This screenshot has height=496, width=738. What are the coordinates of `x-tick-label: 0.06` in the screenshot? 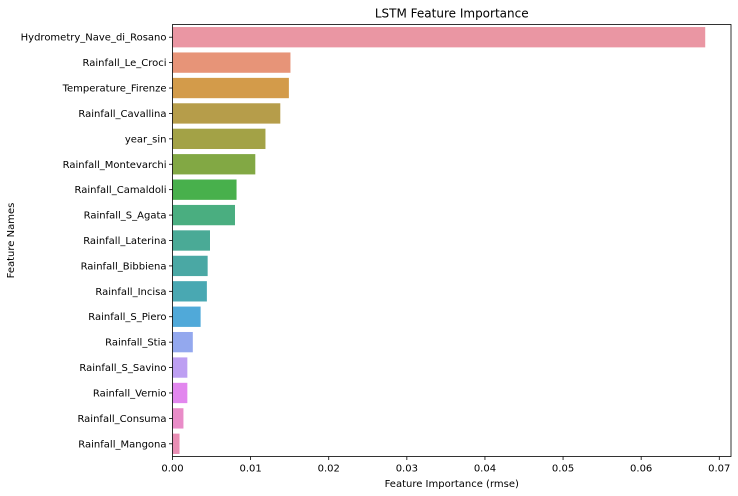 It's located at (641, 469).